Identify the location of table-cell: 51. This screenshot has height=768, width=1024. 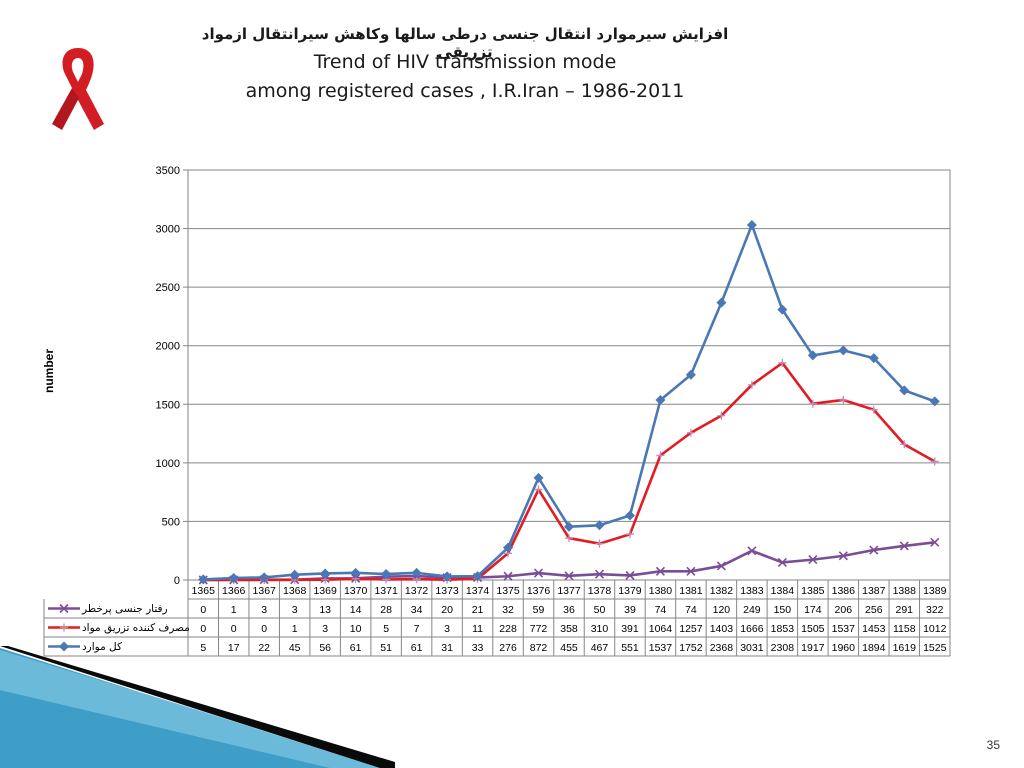
(386, 648).